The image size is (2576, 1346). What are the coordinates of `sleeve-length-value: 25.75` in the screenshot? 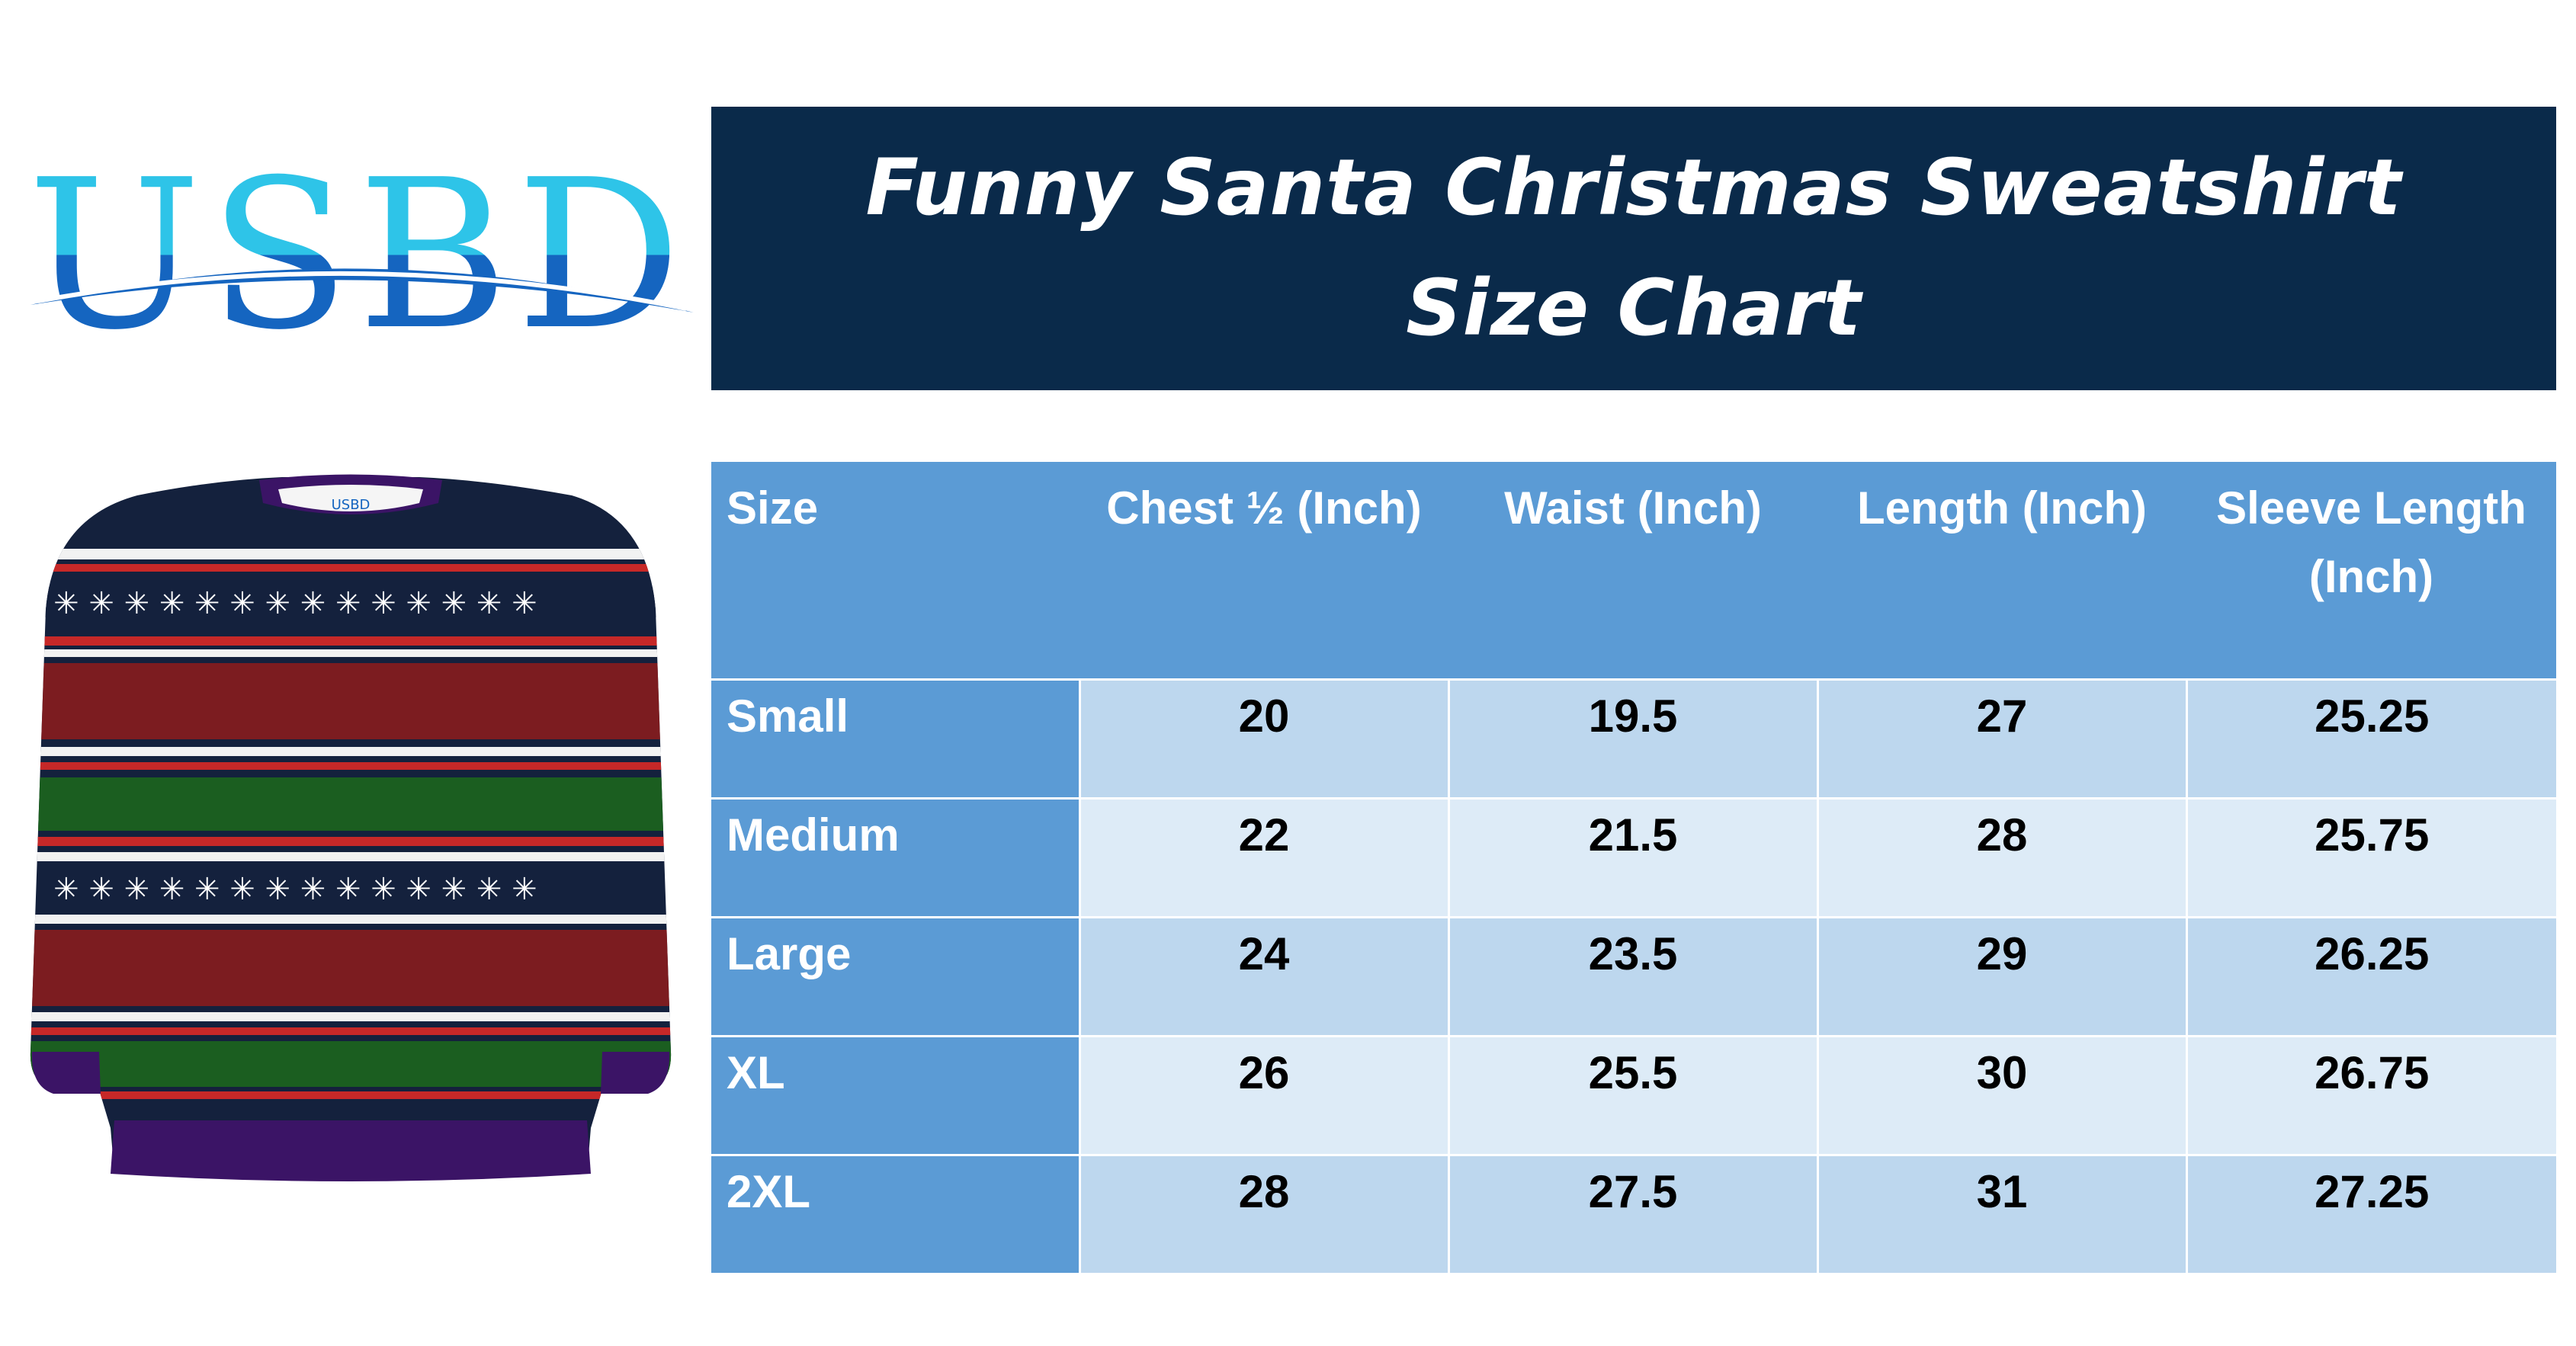 It's located at (2370, 857).